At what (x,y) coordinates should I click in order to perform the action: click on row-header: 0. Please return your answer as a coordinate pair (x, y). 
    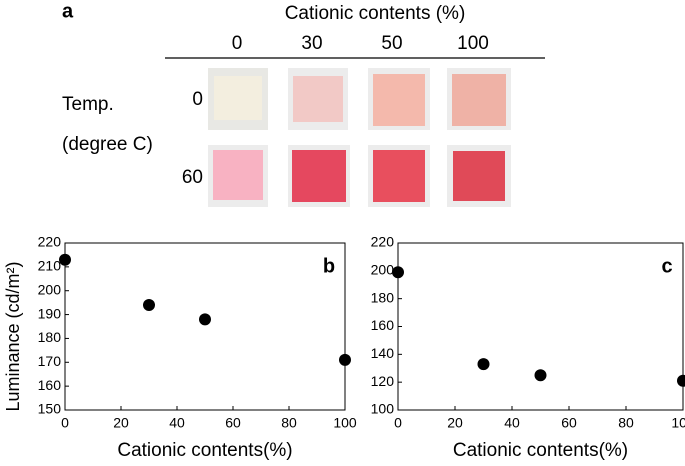
    Looking at the image, I should click on (197, 99).